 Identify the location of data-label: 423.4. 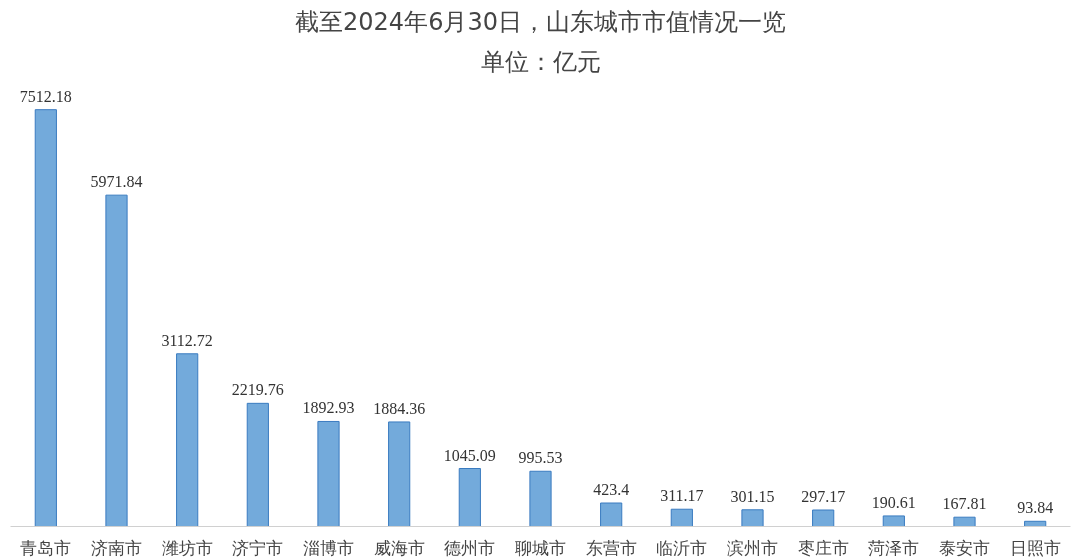
(611, 490).